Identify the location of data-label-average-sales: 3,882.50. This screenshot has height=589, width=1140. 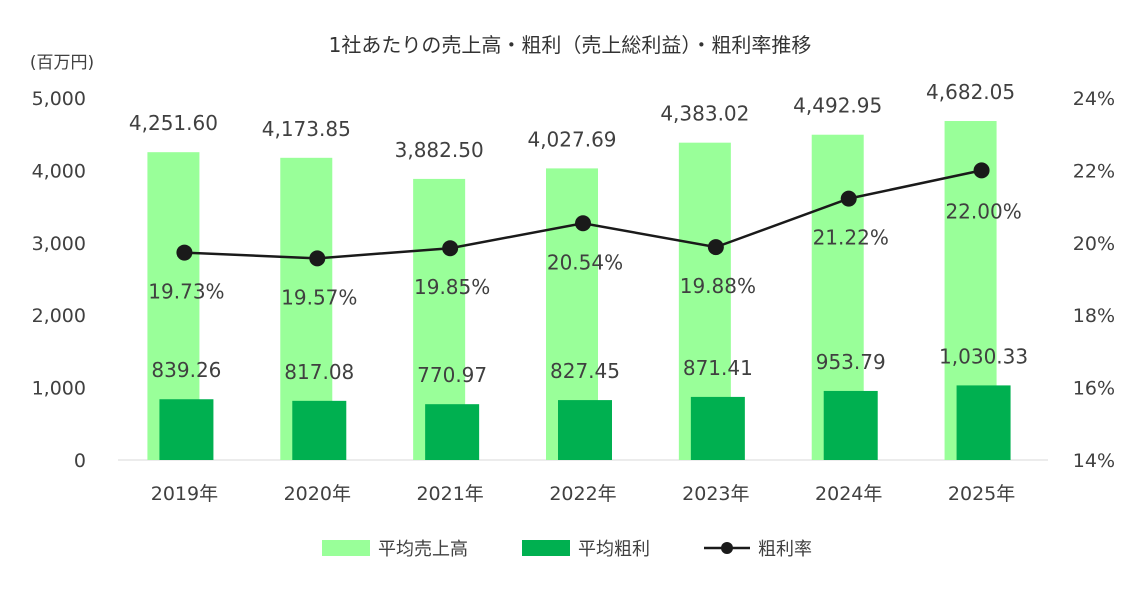
(439, 150).